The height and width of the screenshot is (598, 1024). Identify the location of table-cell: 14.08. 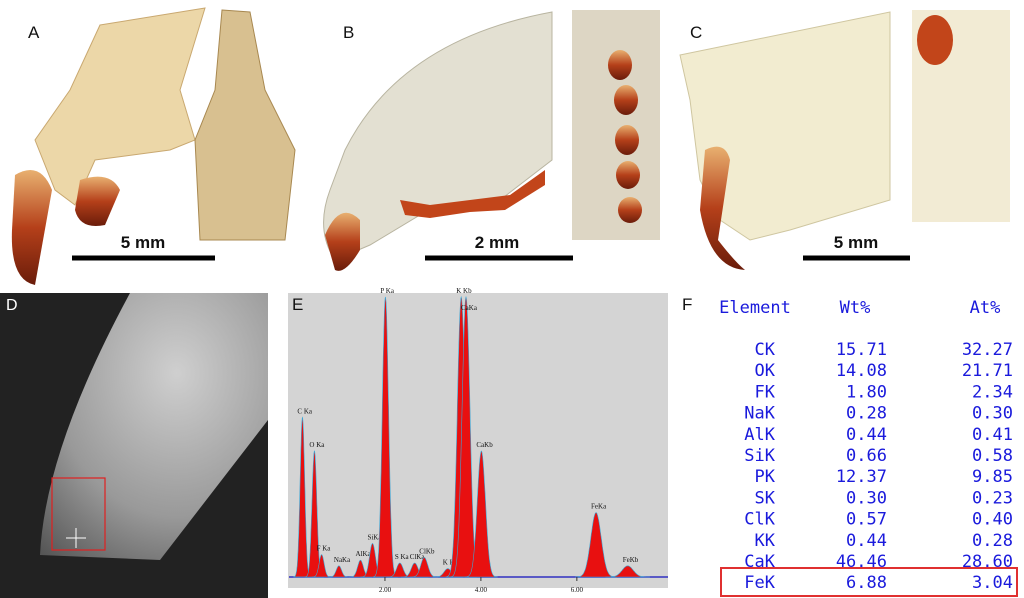
(861, 371).